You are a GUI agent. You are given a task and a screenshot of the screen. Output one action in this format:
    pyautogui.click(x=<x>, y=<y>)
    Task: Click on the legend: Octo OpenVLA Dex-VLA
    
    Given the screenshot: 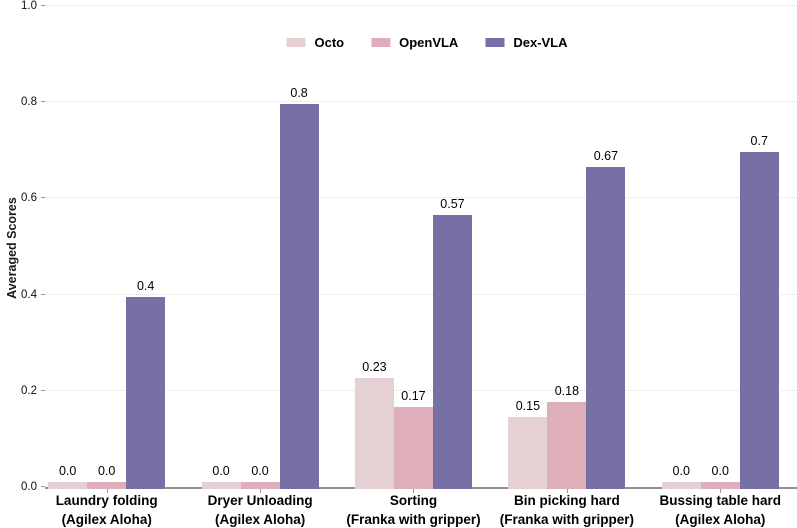 What is the action you would take?
    pyautogui.click(x=427, y=42)
    